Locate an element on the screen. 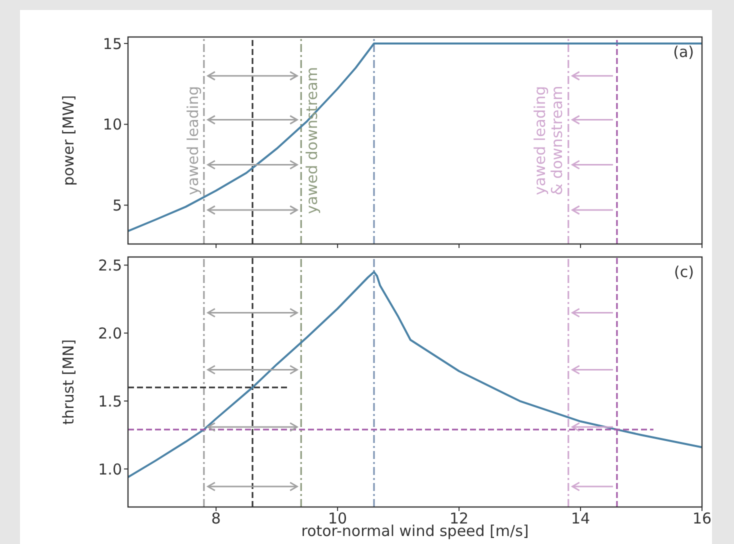 The image size is (734, 544). x-tick-label: 14 is located at coordinates (580, 519).